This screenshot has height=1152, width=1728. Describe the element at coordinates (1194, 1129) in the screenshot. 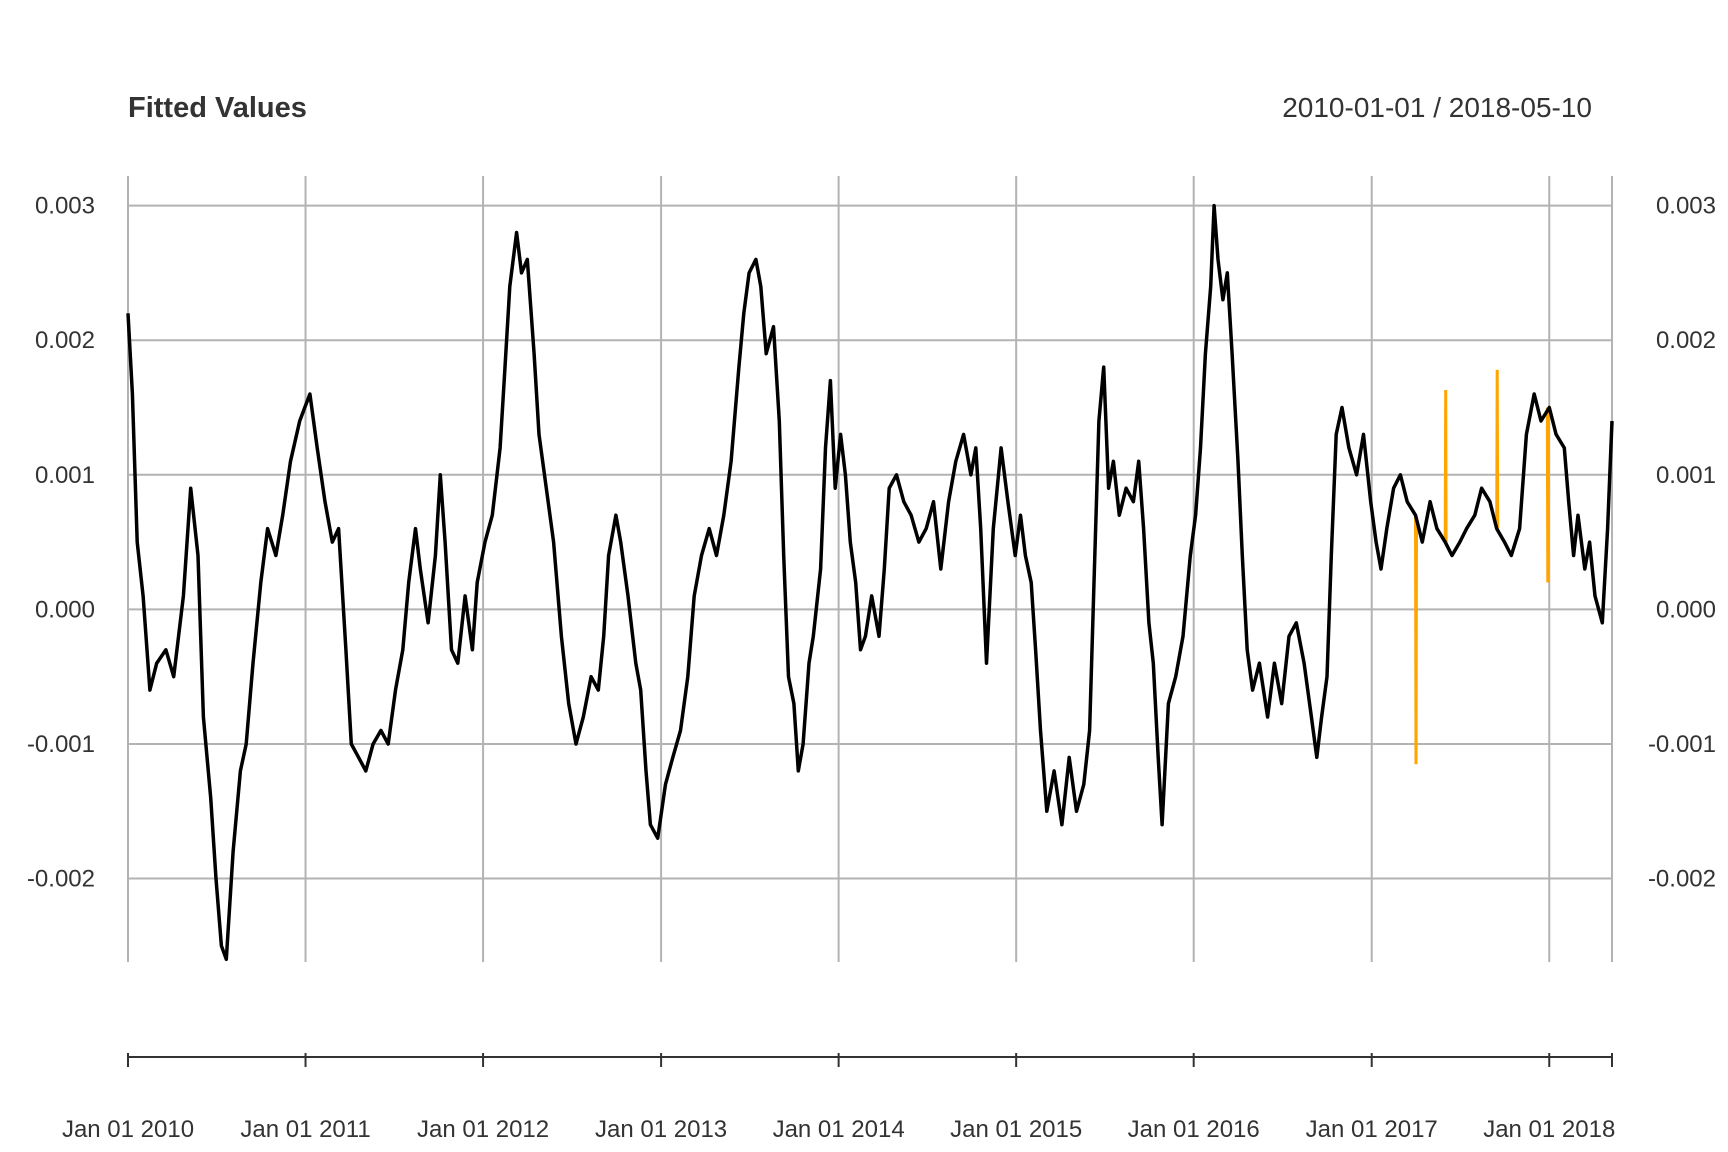

I see `x-tick-label: Jan 01 2016` at that location.